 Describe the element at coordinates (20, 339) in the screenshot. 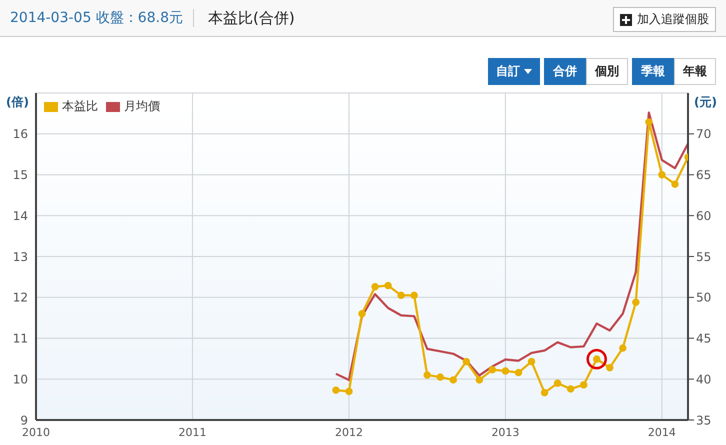

I see `y-tick-label: 11` at that location.